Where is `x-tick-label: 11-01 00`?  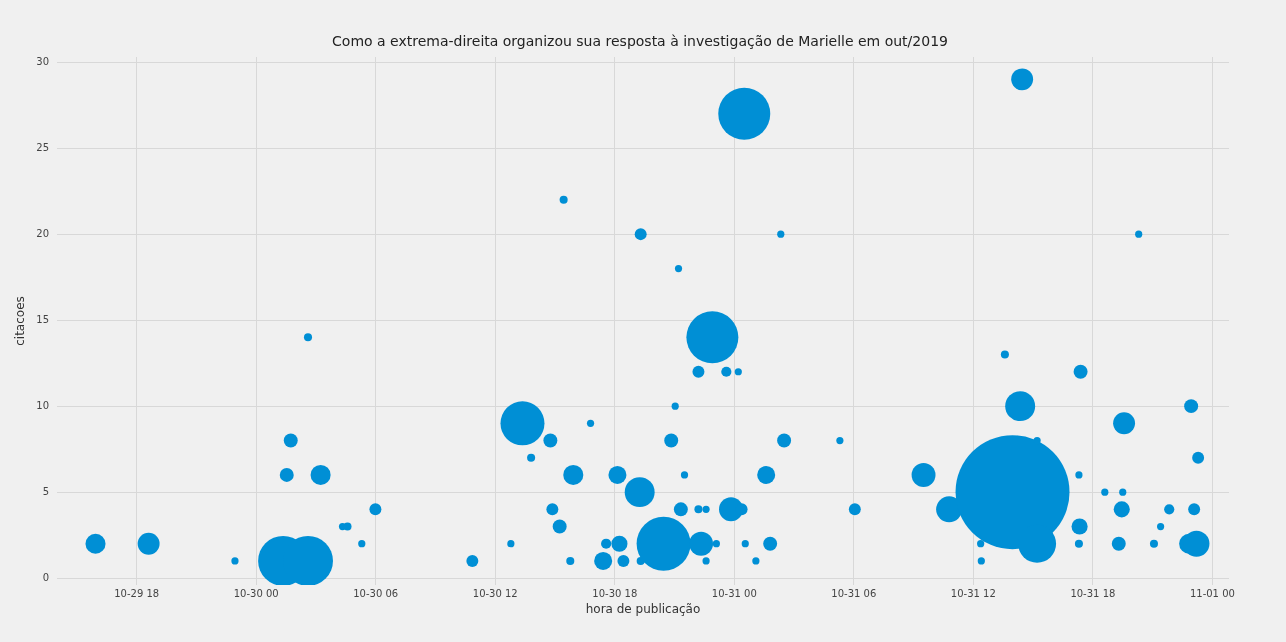
x-tick-label: 11-01 00 is located at coordinates (1212, 593).